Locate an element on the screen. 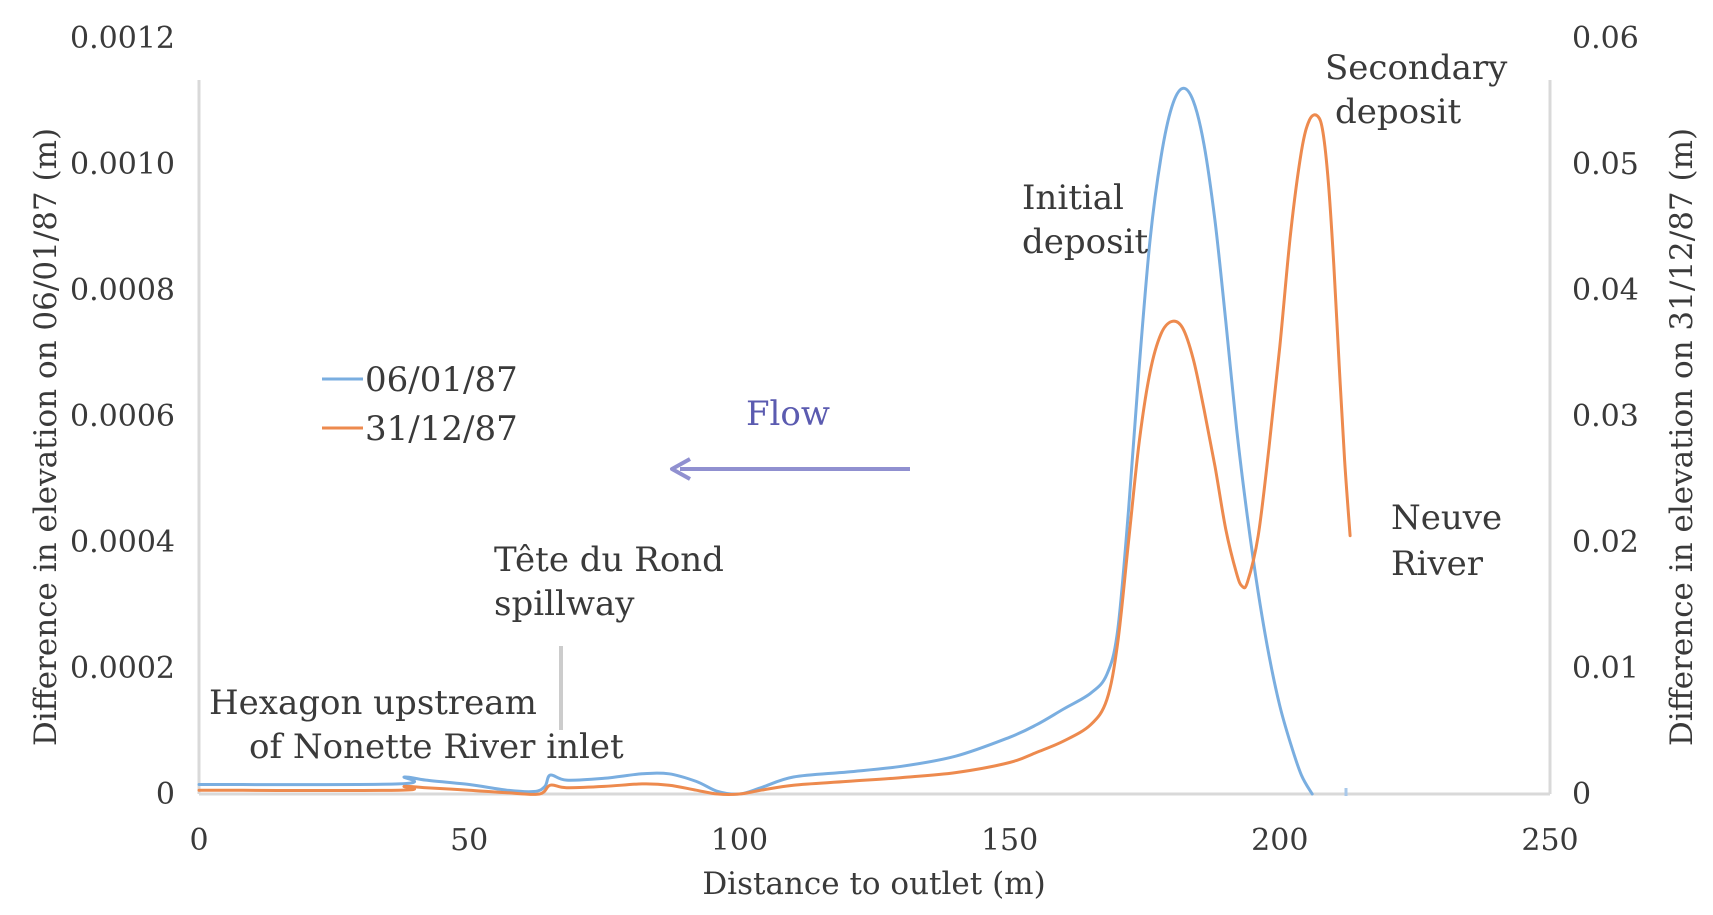  annotation-spillway-line2: spillway is located at coordinates (564, 604).